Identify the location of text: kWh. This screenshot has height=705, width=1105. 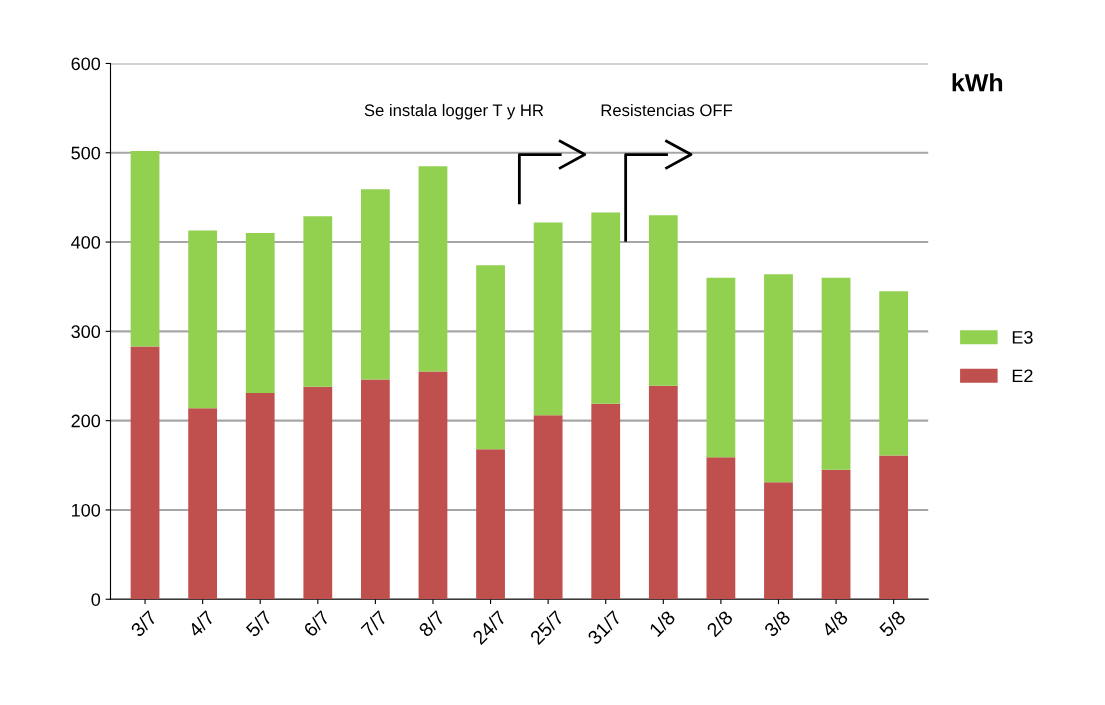
(977, 82).